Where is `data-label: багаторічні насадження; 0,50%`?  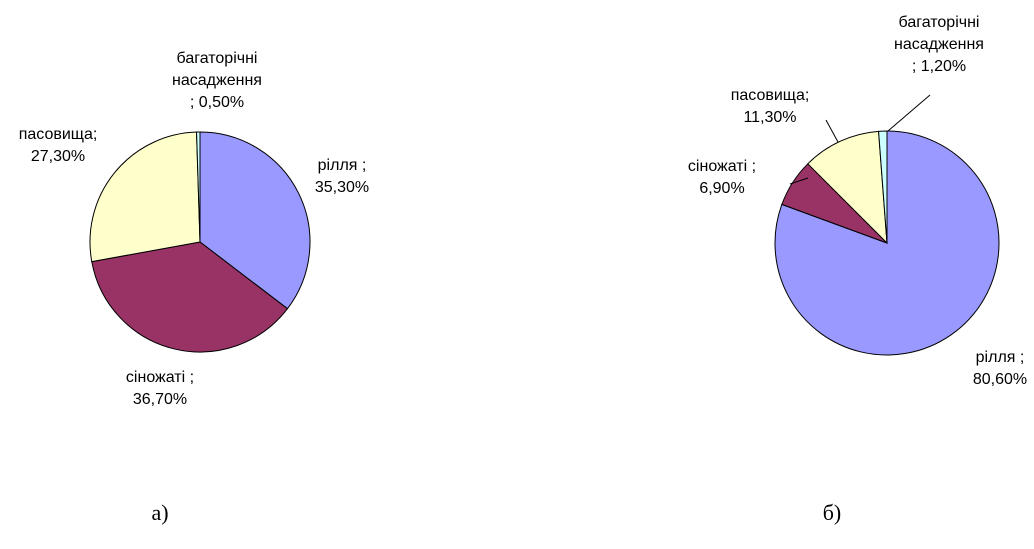
data-label: багаторічні насадження; 0,50% is located at coordinates (217, 80).